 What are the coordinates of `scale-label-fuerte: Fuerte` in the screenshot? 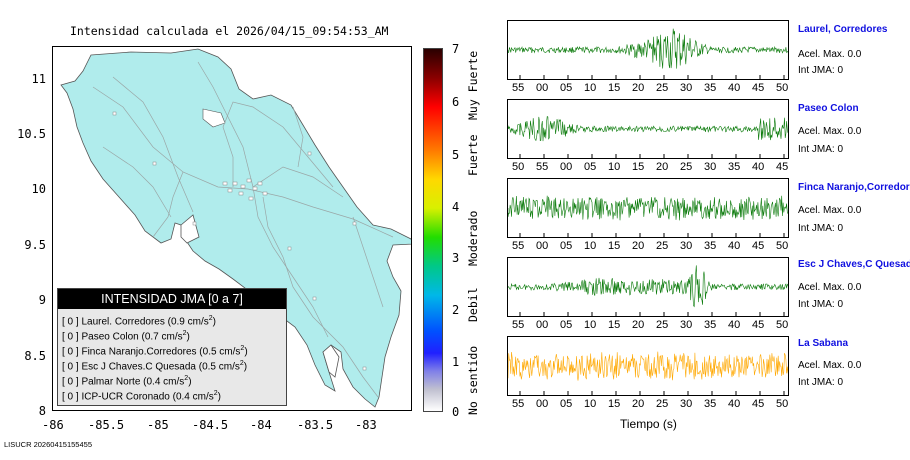 It's located at (473, 155).